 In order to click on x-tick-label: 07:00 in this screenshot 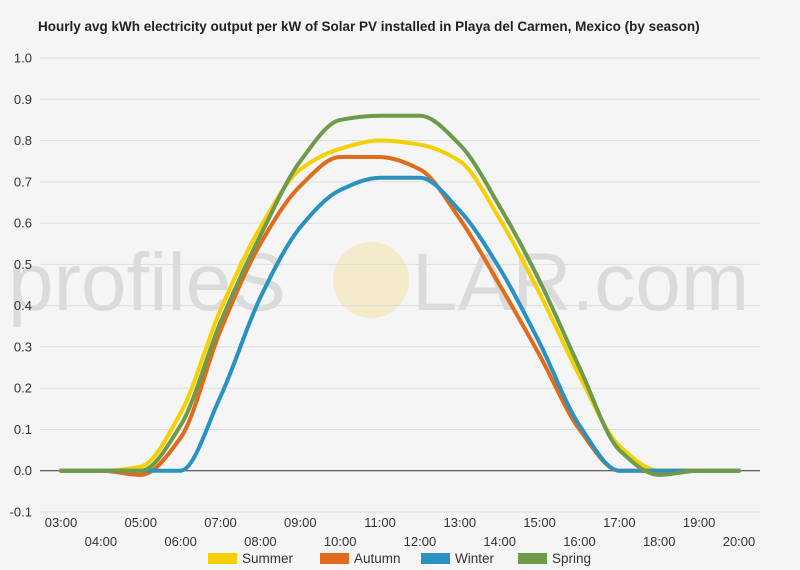, I will do `click(220, 522)`.